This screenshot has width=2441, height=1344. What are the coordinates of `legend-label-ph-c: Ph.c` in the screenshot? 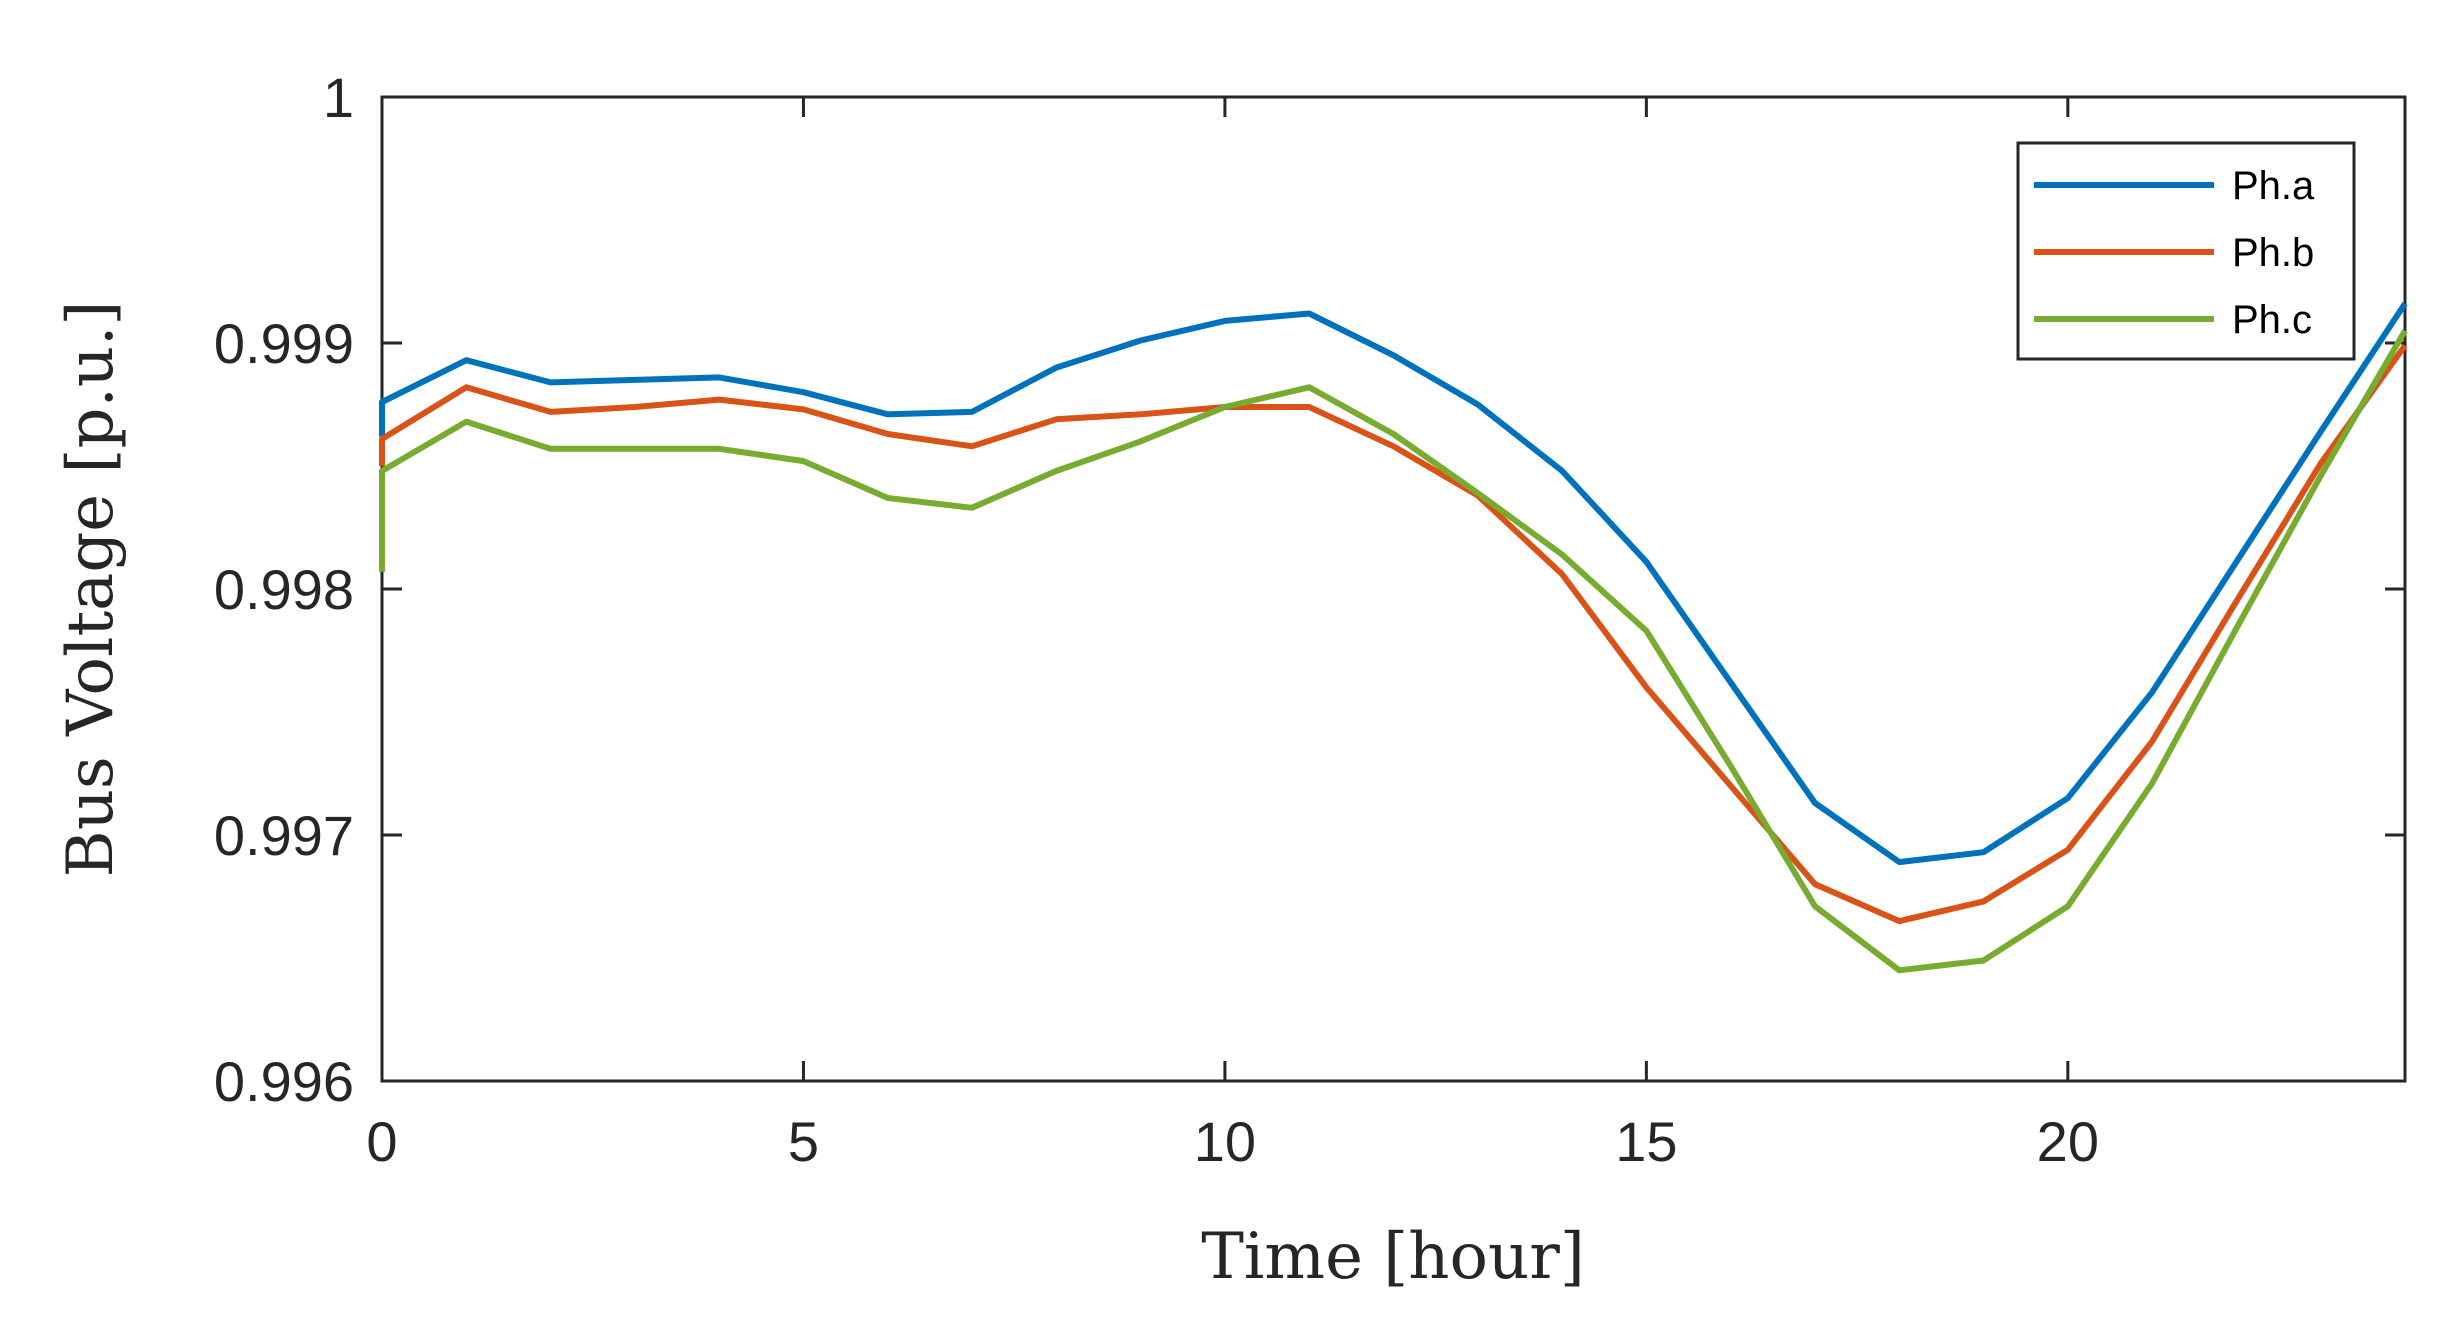 It's located at (2272, 320).